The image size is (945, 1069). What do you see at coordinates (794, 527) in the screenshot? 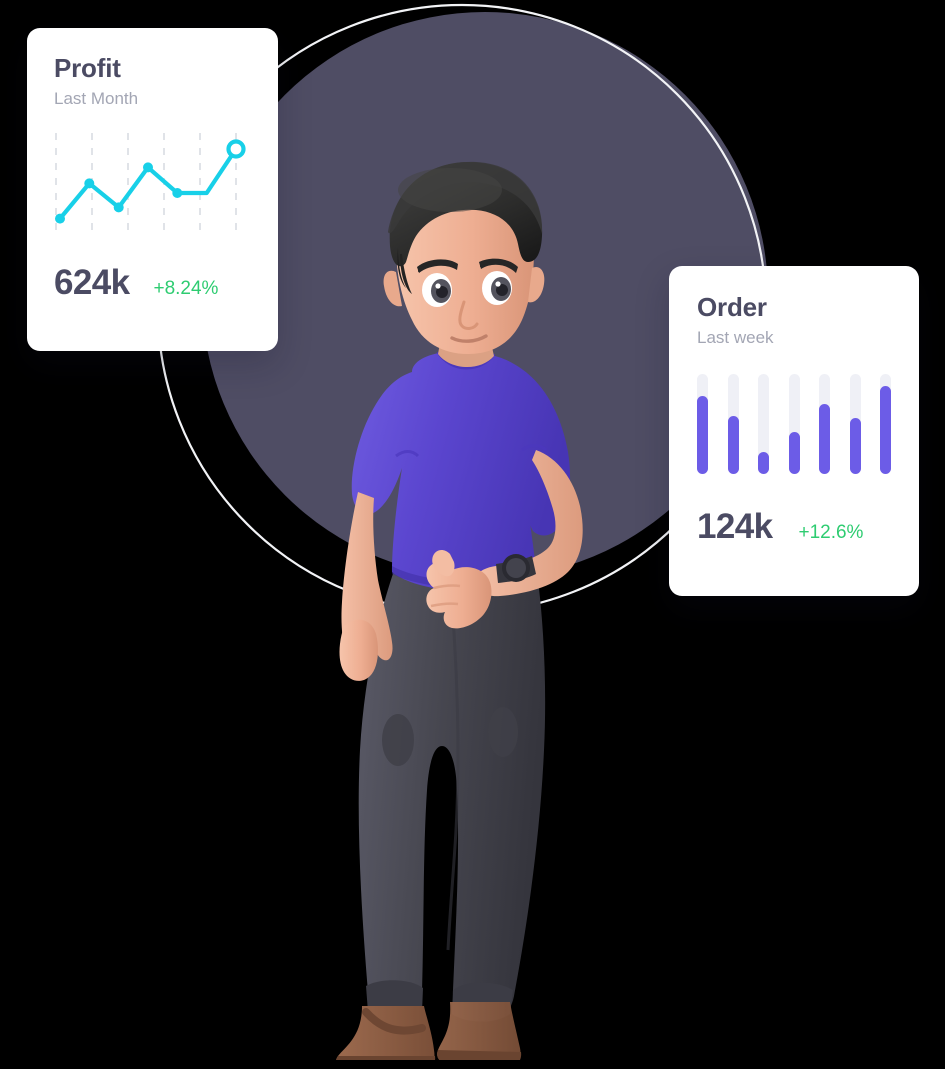
I see `order-value-row: 124k +12.6%` at bounding box center [794, 527].